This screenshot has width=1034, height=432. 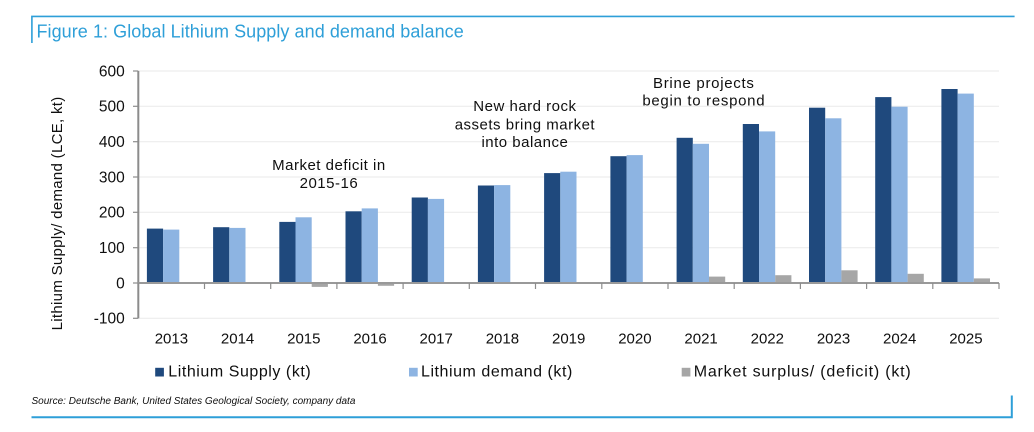 What do you see at coordinates (703, 100) in the screenshot?
I see `svg-text: begin to respond` at bounding box center [703, 100].